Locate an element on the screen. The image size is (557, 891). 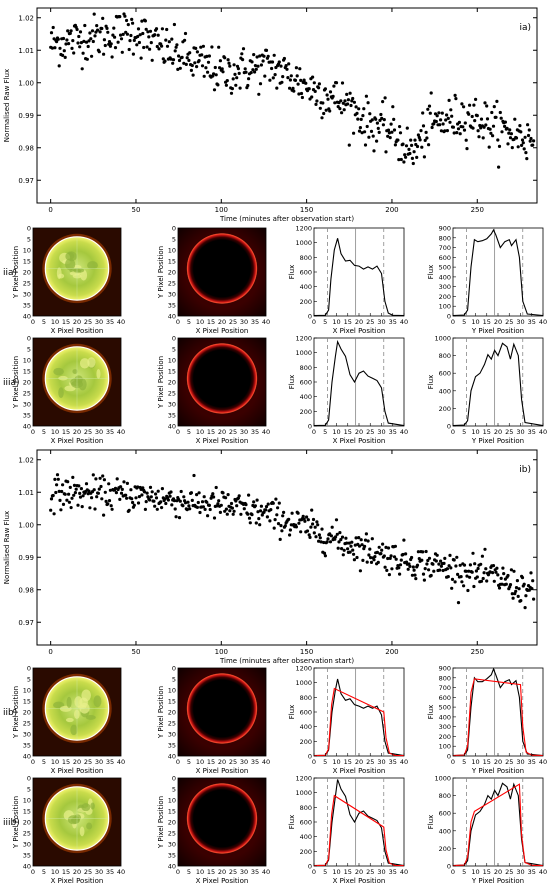
y-tick-label: 10 is located at coordinates (27, 251).